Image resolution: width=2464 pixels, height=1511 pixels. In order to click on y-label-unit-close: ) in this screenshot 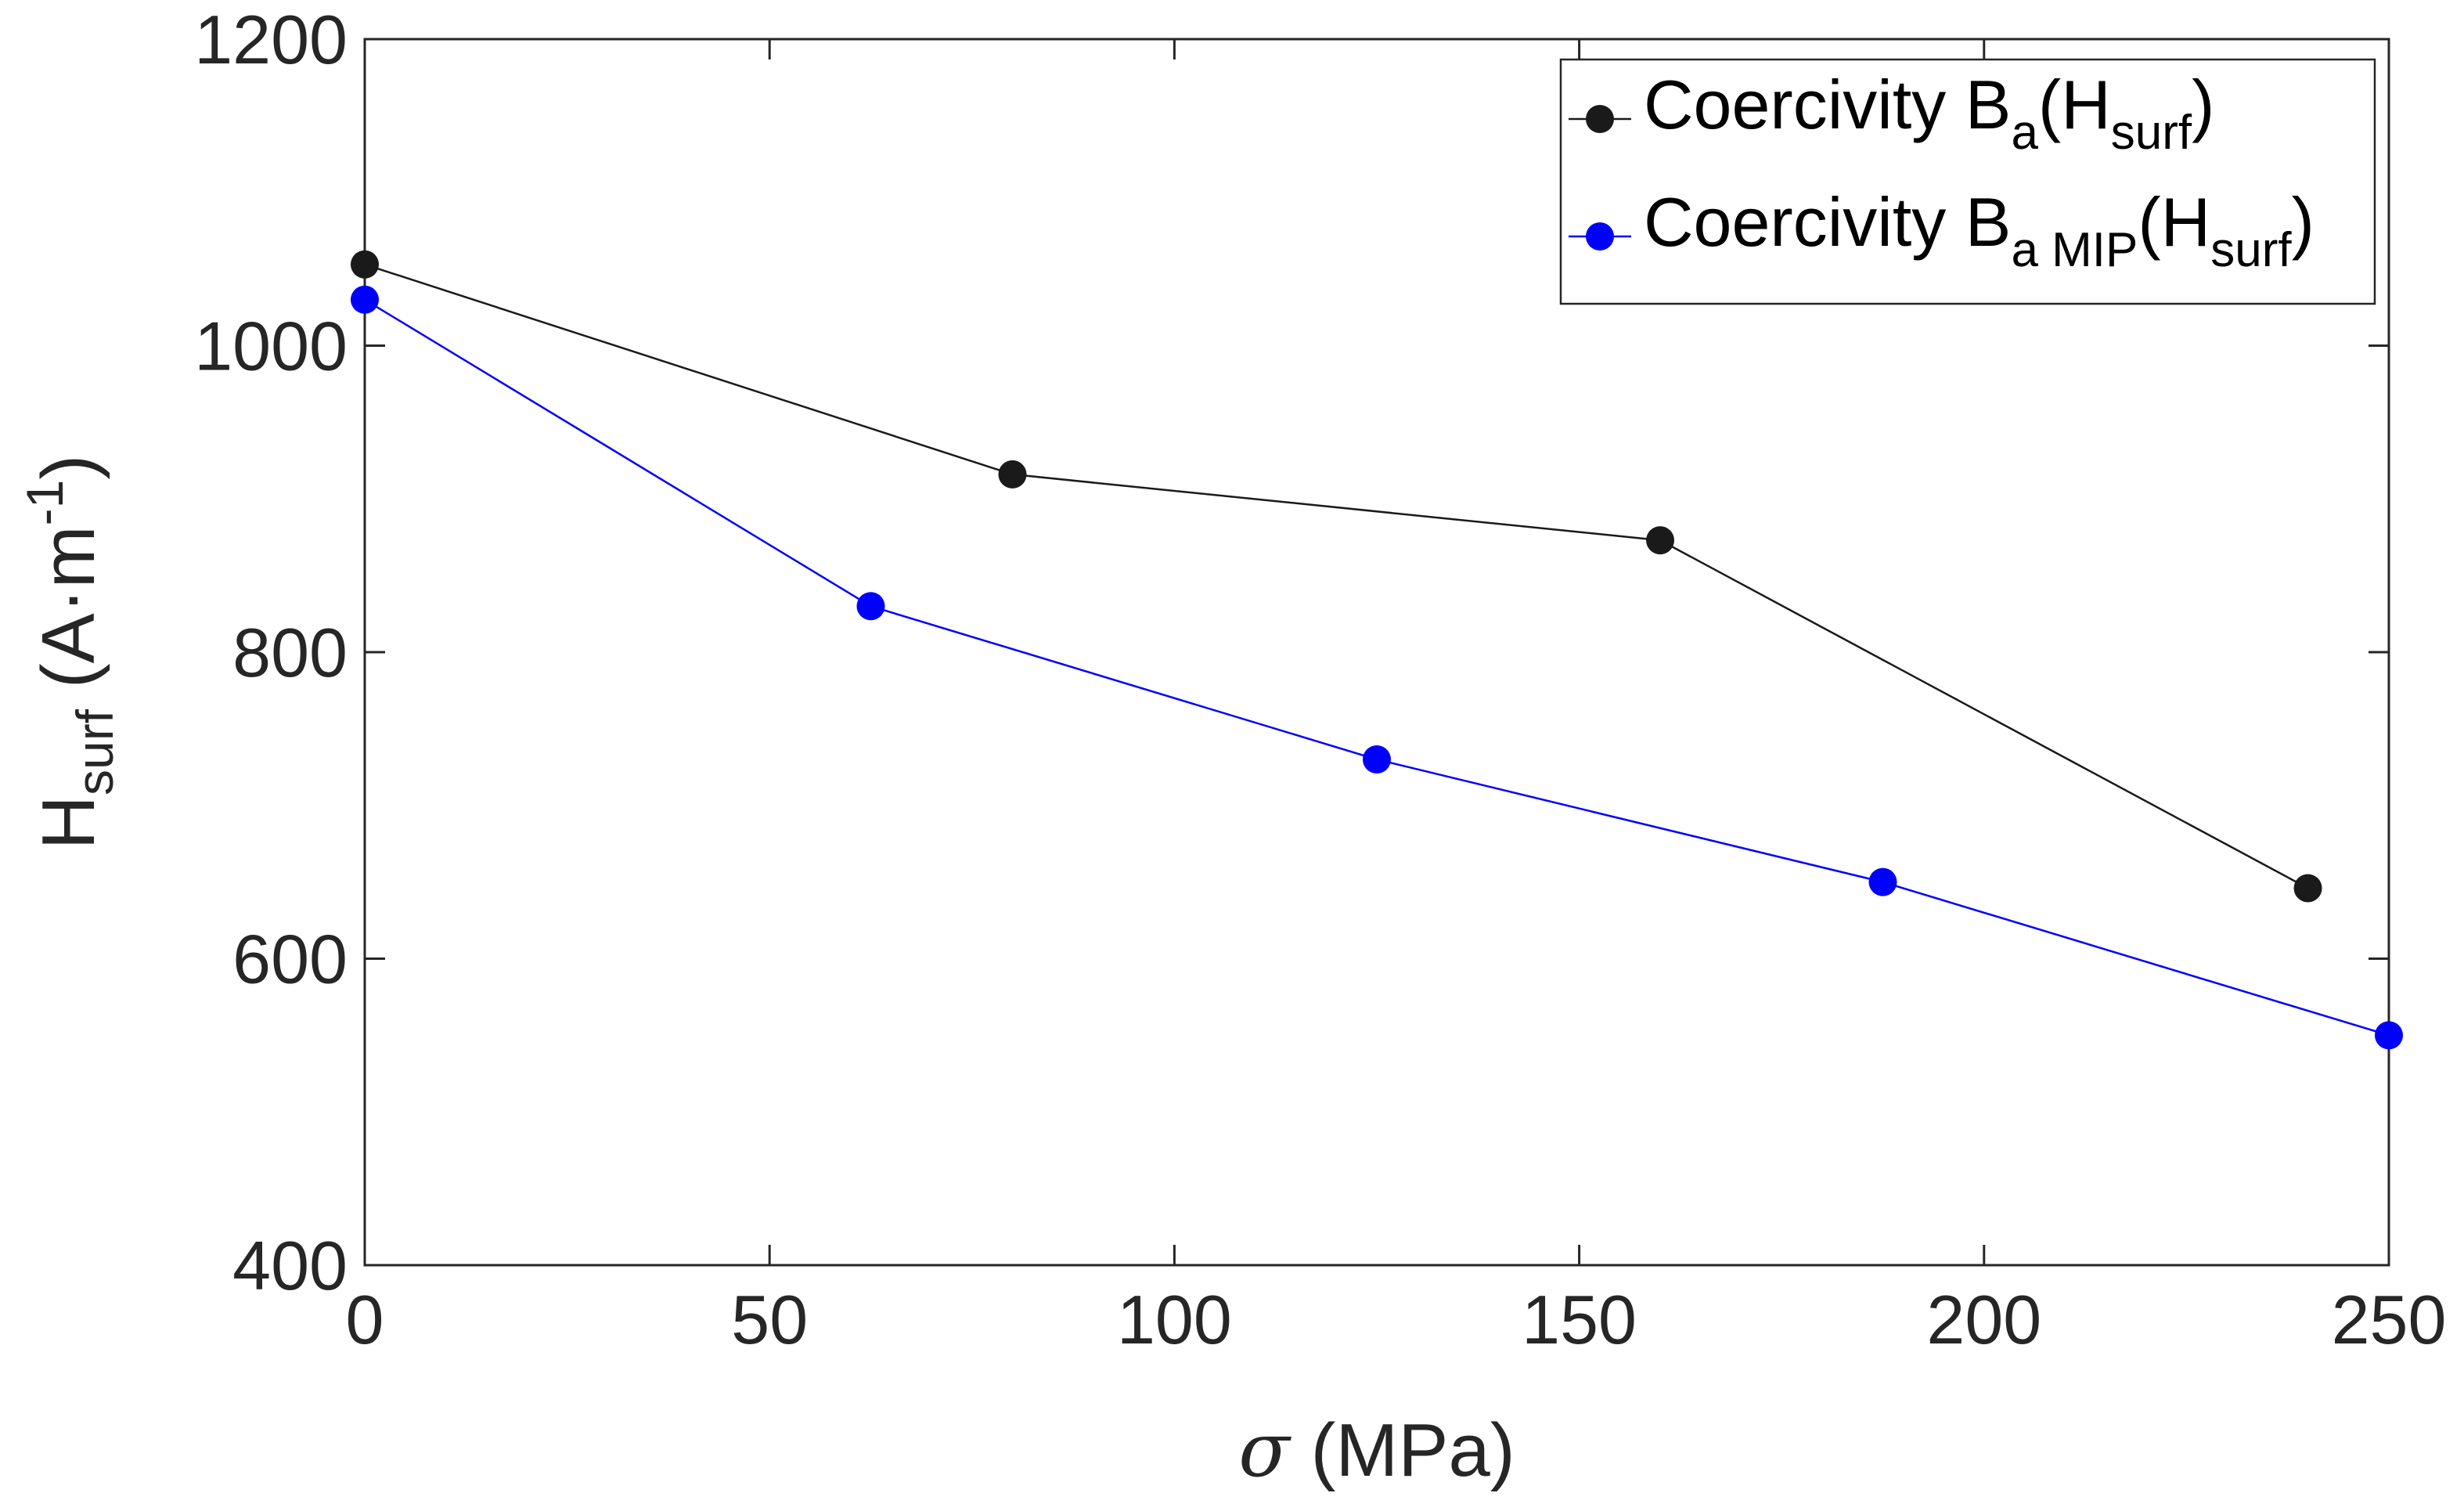, I will do `click(69, 467)`.